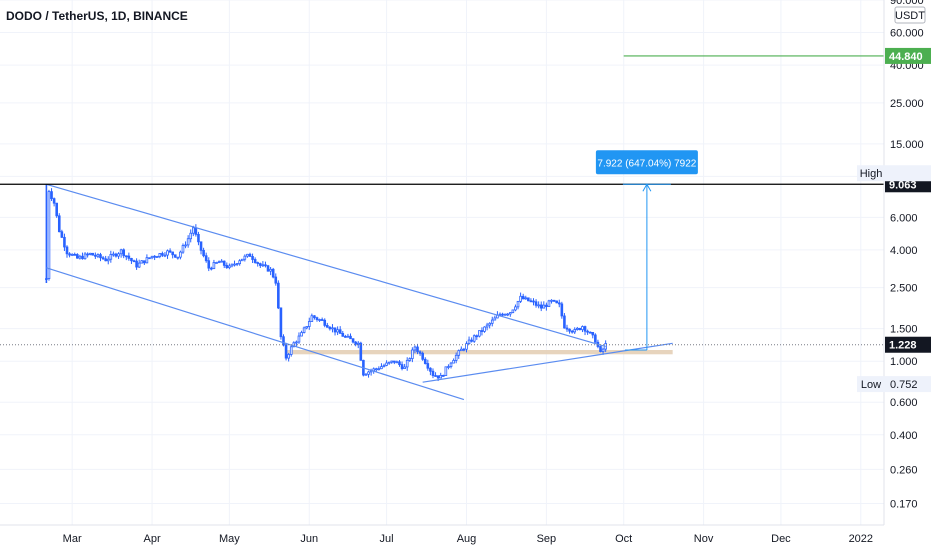 Image resolution: width=932 pixels, height=550 pixels. I want to click on target-price-badge-bg, so click(908, 55).